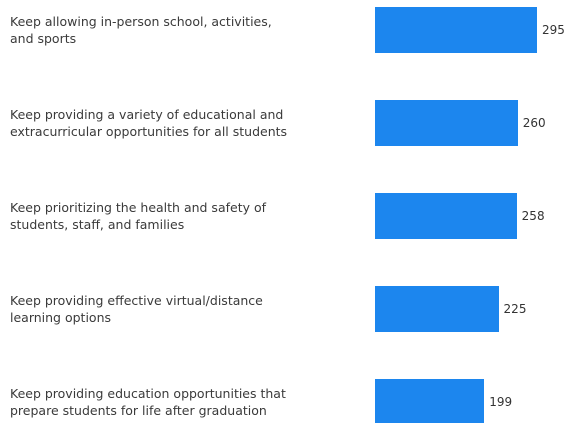 The height and width of the screenshot is (423, 565). Describe the element at coordinates (553, 30) in the screenshot. I see `value-label: 295` at that location.